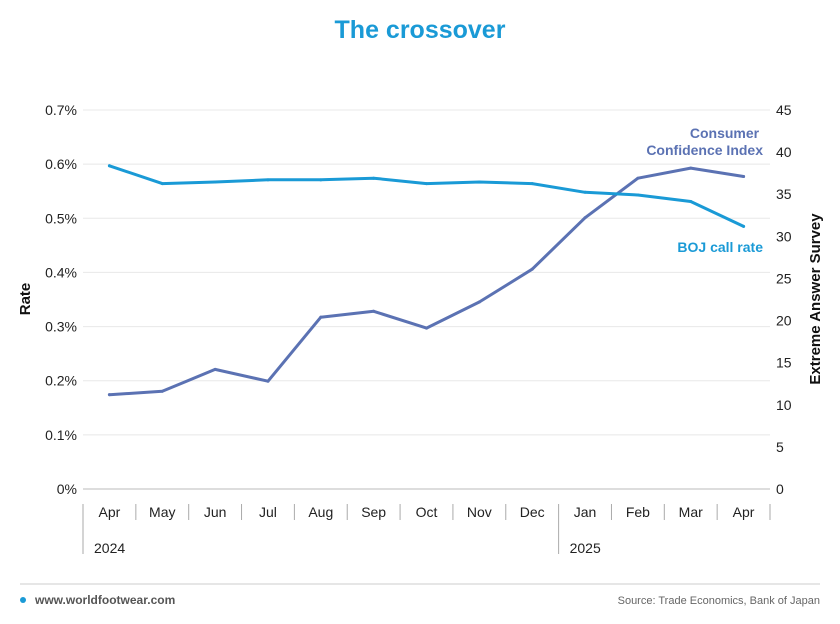  I want to click on right-tick-label: 0, so click(780, 489).